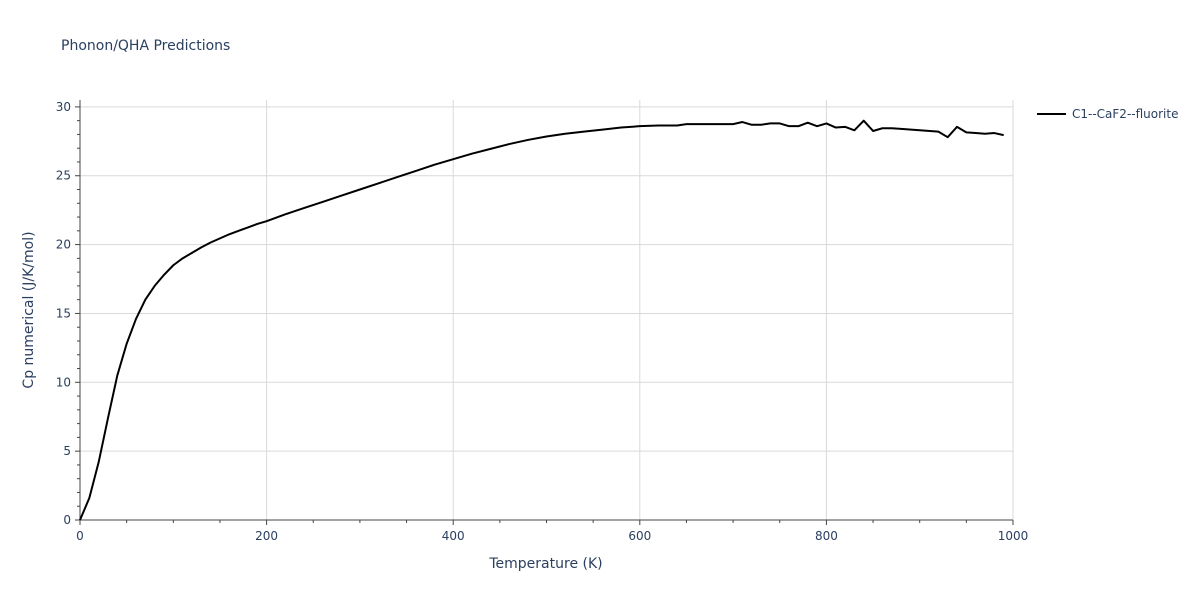 Image resolution: width=1200 pixels, height=600 pixels. Describe the element at coordinates (80, 536) in the screenshot. I see `x-tick-label: 0` at that location.